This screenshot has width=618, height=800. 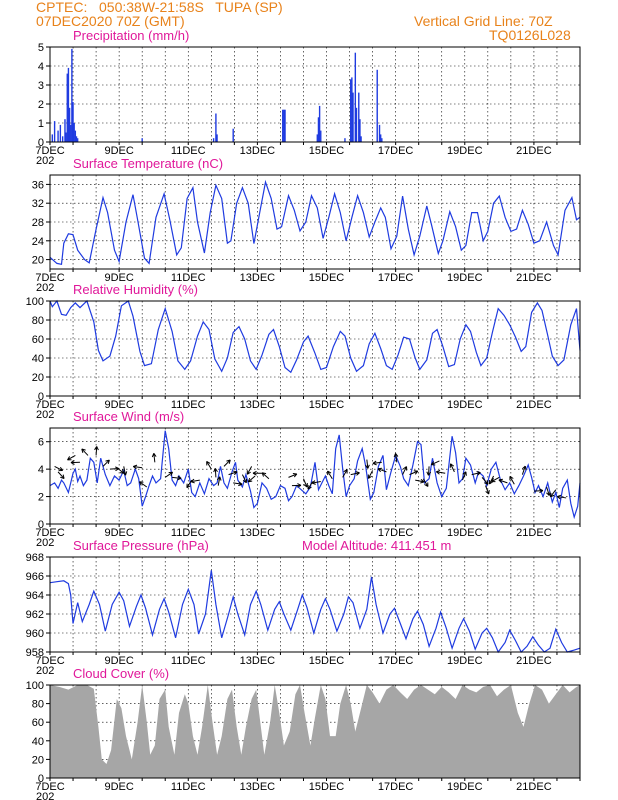 What do you see at coordinates (35, 596) in the screenshot?
I see `y-tick-label: 964` at bounding box center [35, 596].